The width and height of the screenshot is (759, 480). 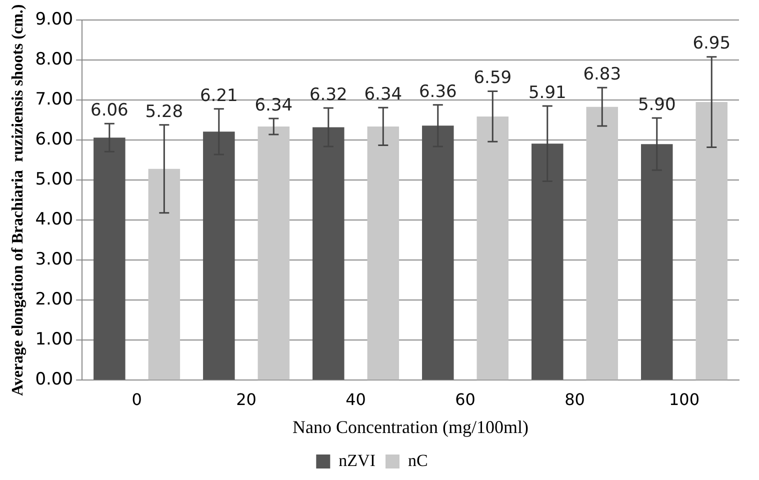 I want to click on data-label: 5.91, so click(x=547, y=92).